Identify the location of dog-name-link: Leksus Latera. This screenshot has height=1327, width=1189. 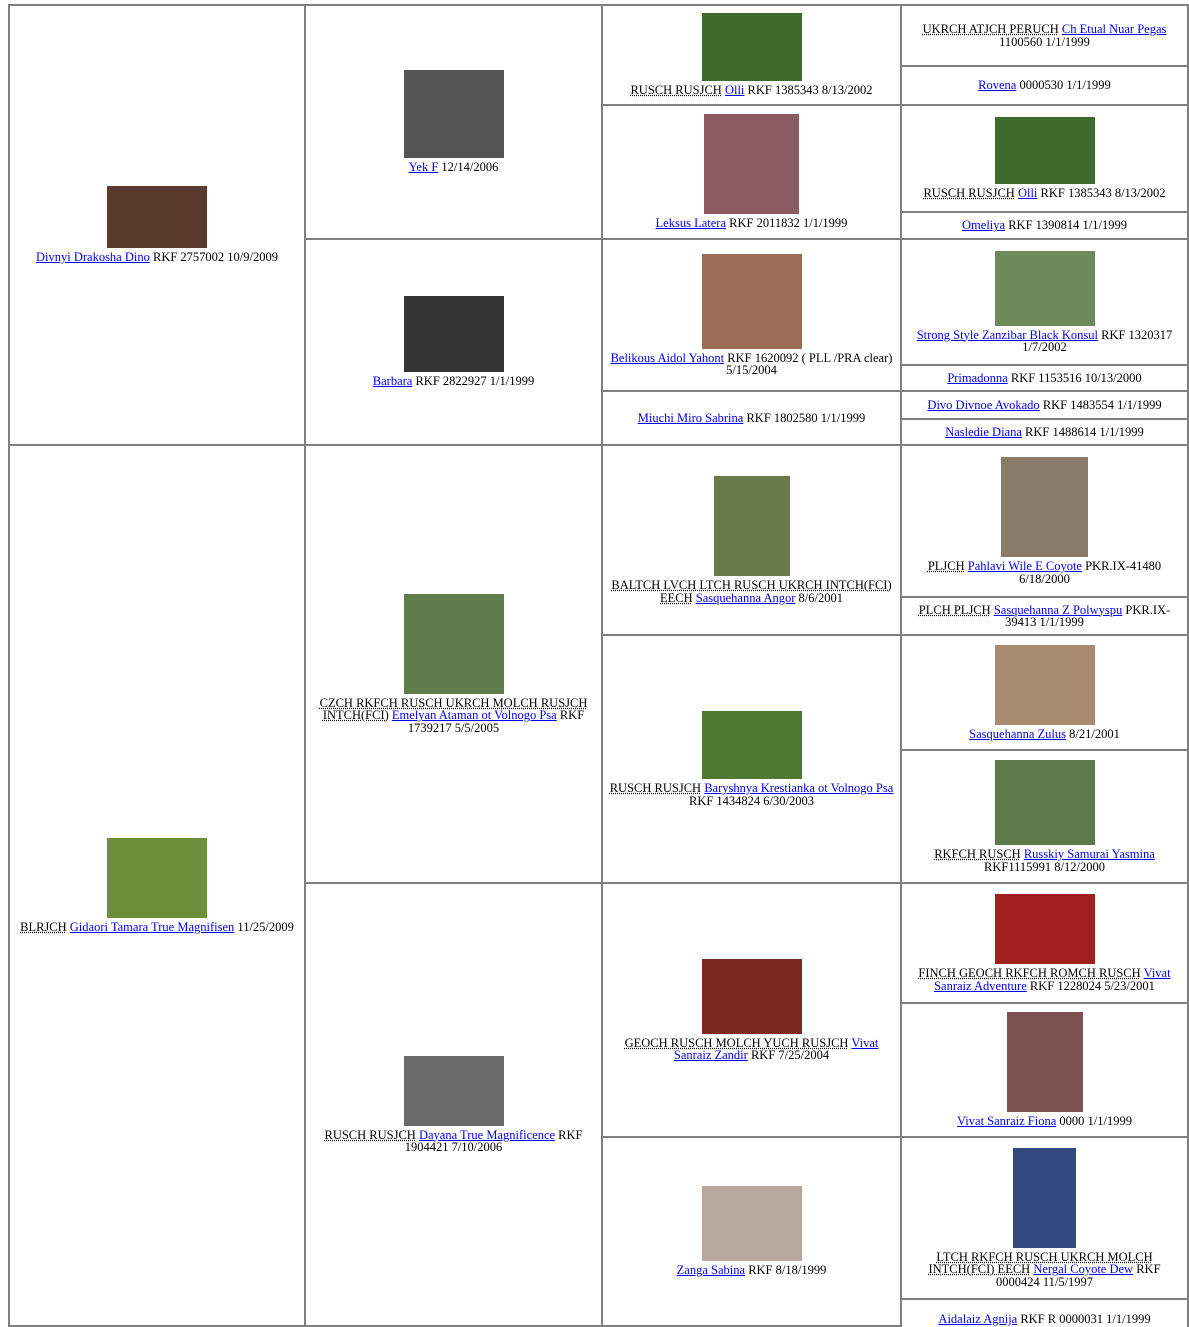
(690, 223).